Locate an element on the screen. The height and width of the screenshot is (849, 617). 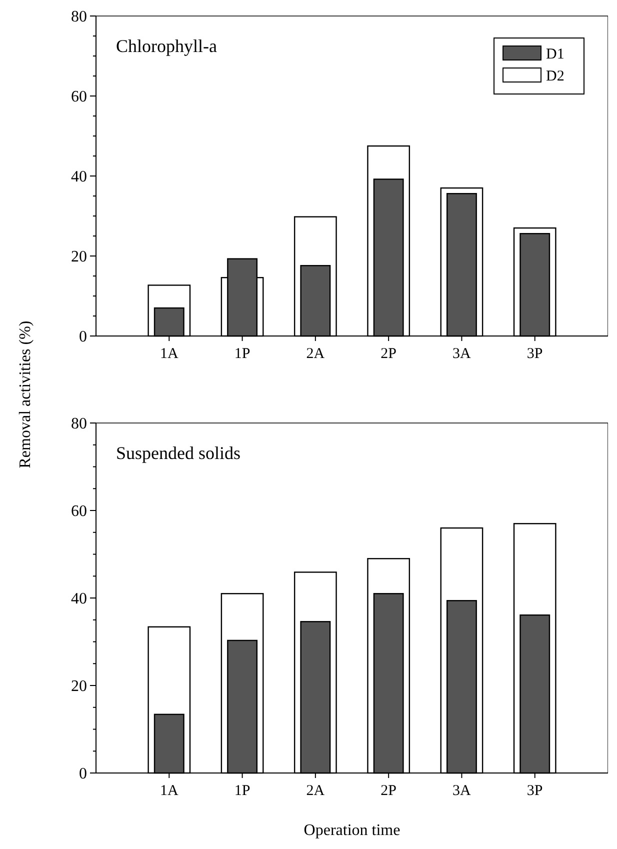
x-axis-title: Operation time is located at coordinates (352, 830).